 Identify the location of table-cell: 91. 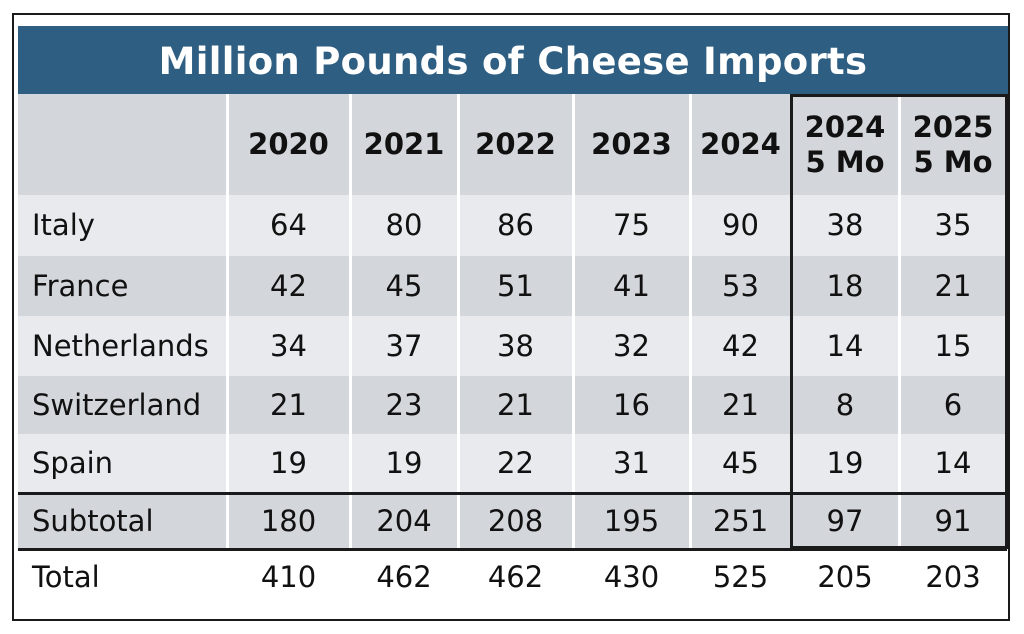
(953, 520).